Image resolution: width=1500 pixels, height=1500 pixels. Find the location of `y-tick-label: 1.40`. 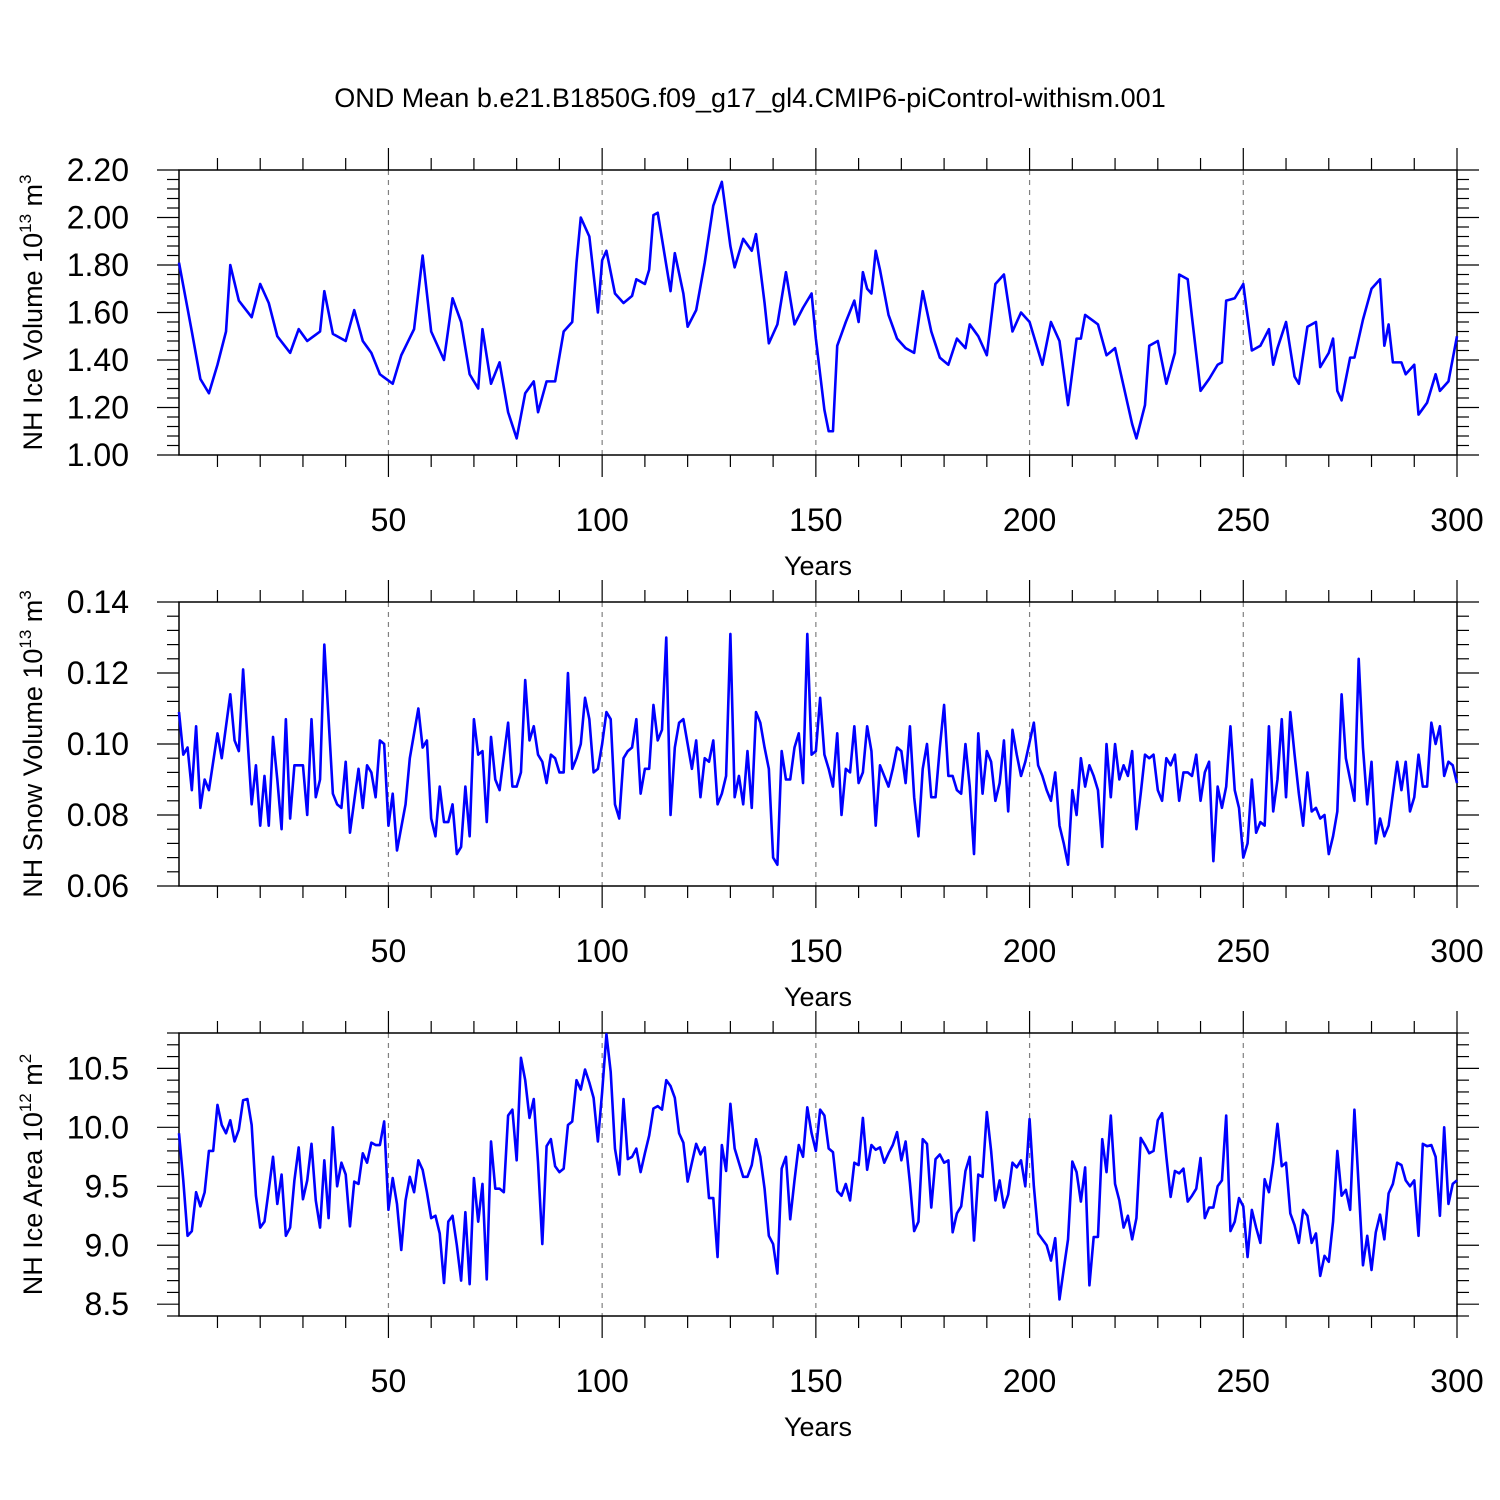

y-tick-label: 1.40 is located at coordinates (98, 360).